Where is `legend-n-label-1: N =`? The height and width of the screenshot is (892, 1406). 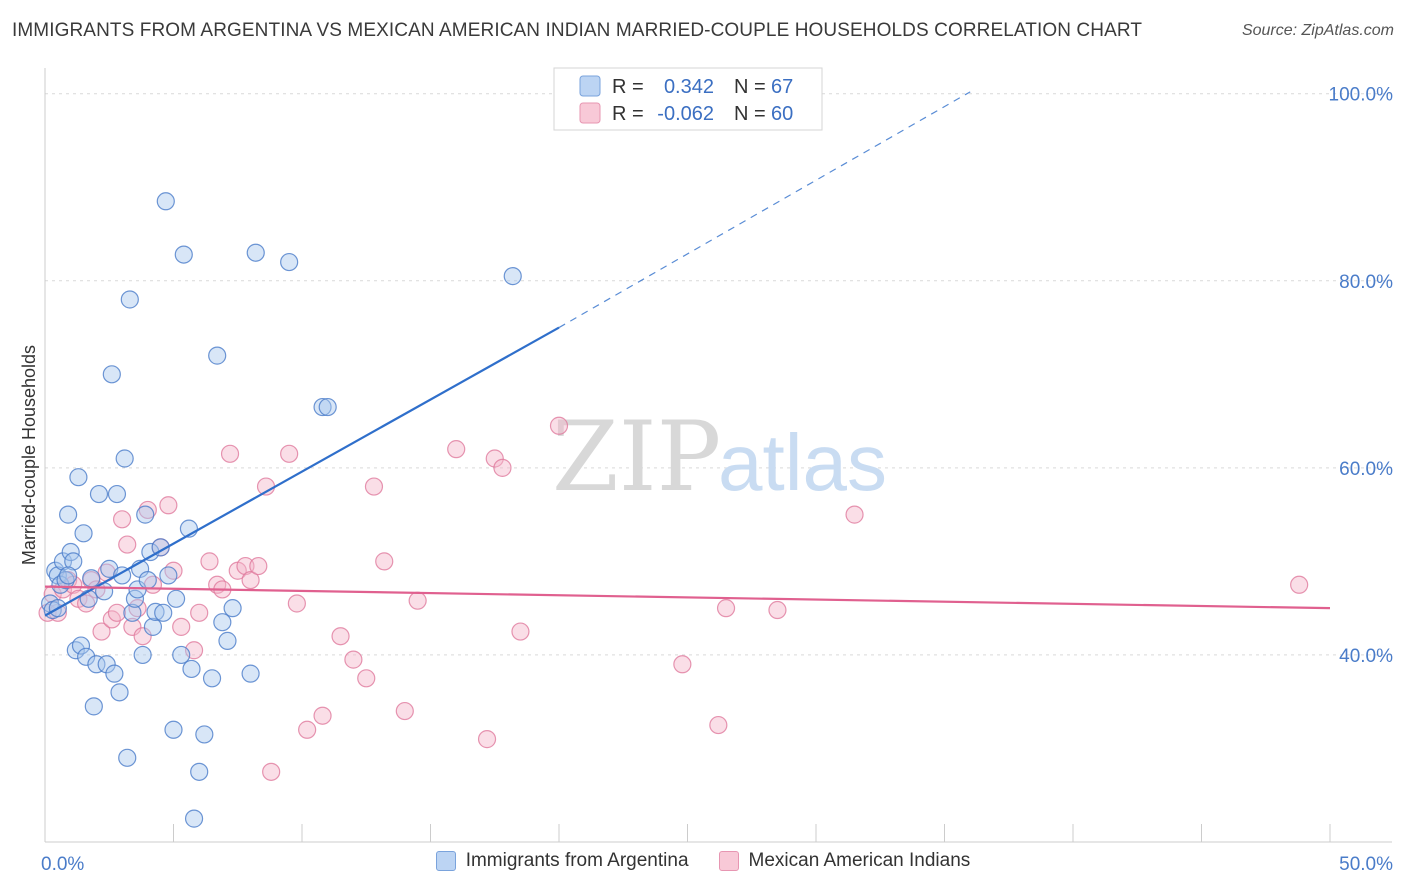
legend-n-label-1: N = is located at coordinates (750, 87).